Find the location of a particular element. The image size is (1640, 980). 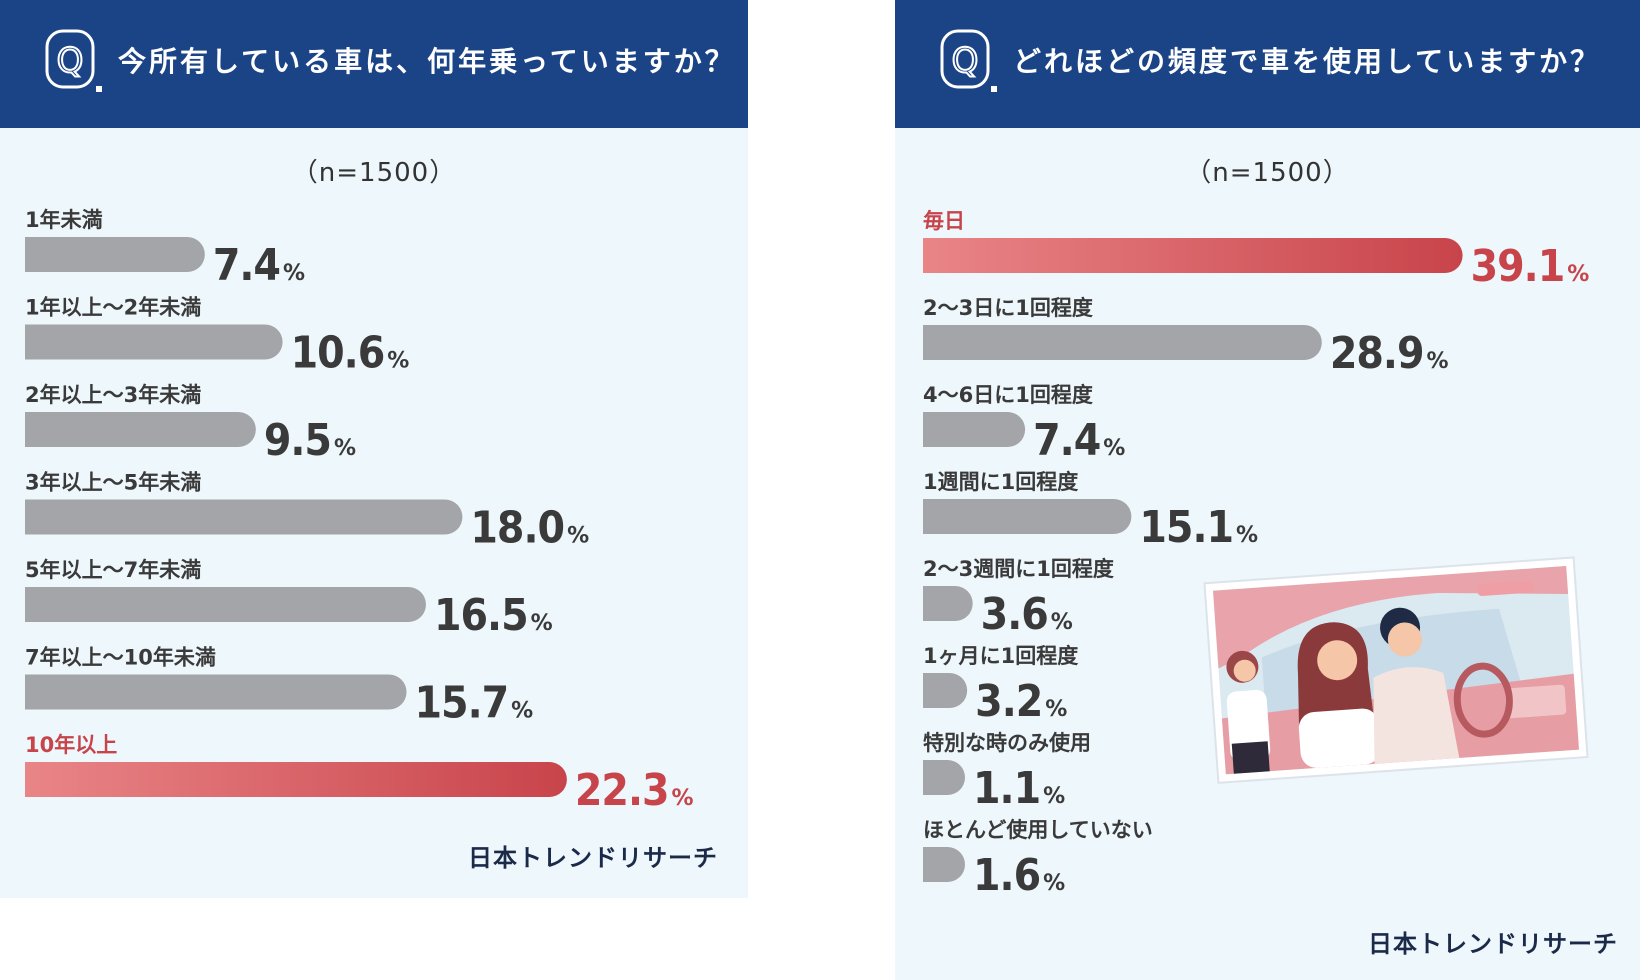

left-question-title: 今所有している車は、何年乗っていますか？ is located at coordinates (427, 61).